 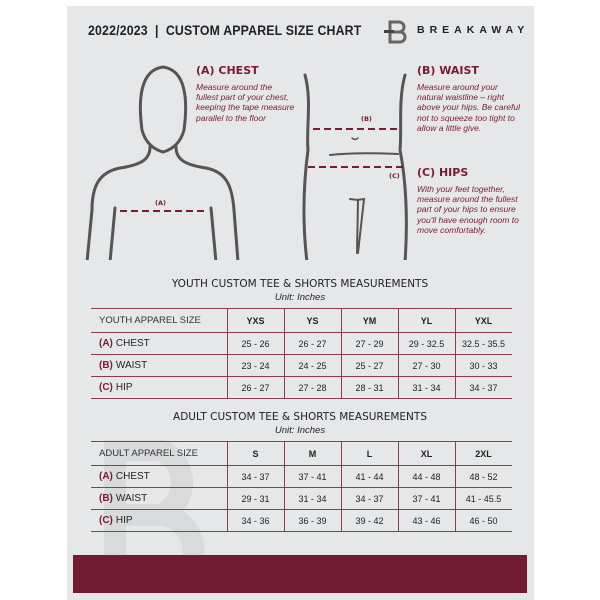 What do you see at coordinates (300, 417) in the screenshot?
I see `adult-table-title: ADULT CUSTOM TEE & SHORTS MEASUREMENTS` at bounding box center [300, 417].